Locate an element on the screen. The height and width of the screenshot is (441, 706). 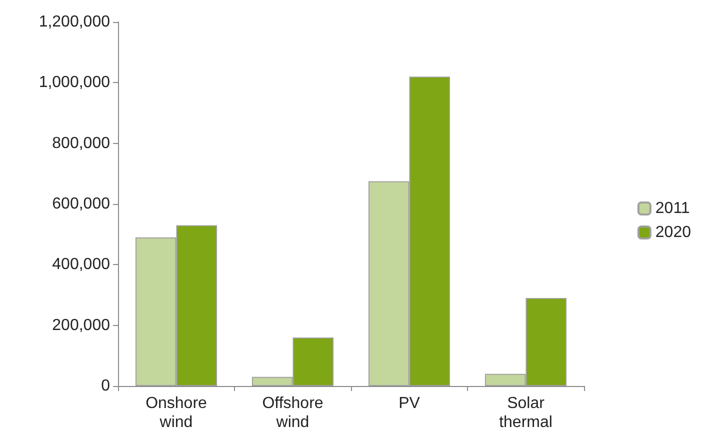
y-tick-label: 1,200,000 is located at coordinates (74, 22).